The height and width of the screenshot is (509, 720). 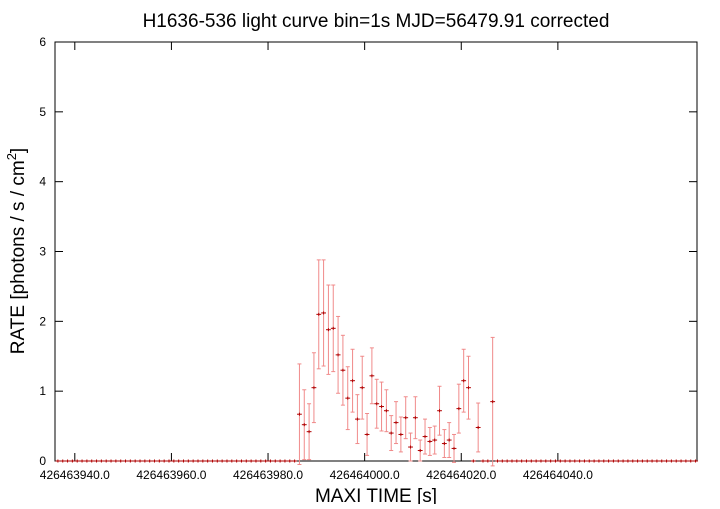 I want to click on y-tick-label: 2, so click(x=42, y=321).